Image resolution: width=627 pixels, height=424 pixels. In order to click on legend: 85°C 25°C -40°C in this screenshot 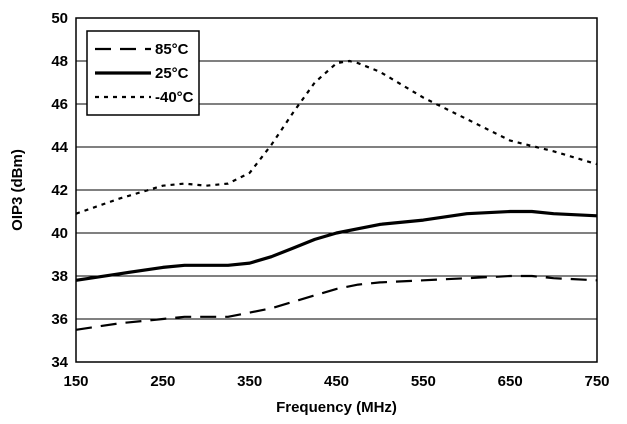, I will do `click(143, 73)`.